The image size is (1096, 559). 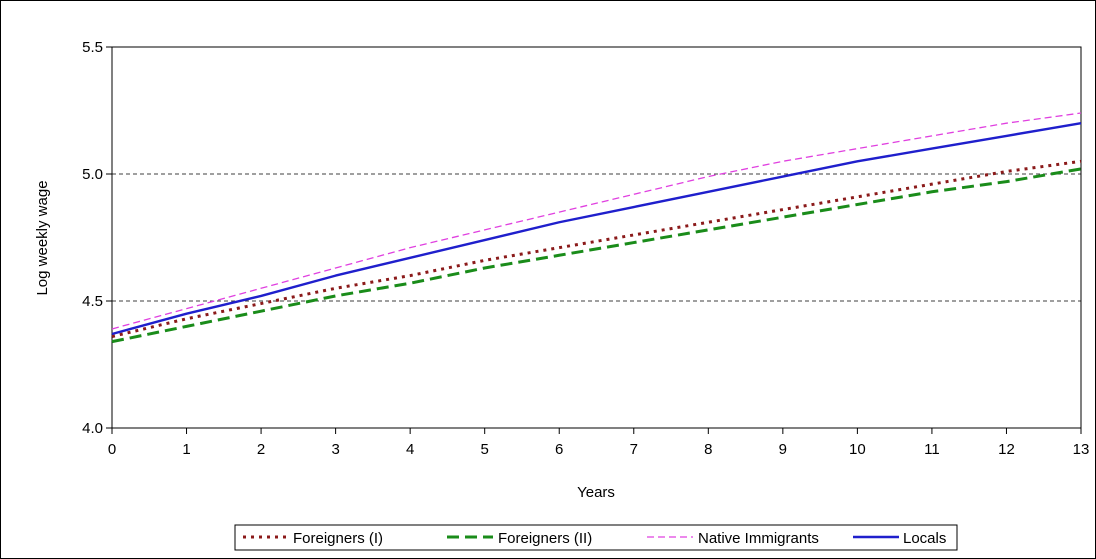 I want to click on y-tick-label: 4.0, so click(x=92, y=428).